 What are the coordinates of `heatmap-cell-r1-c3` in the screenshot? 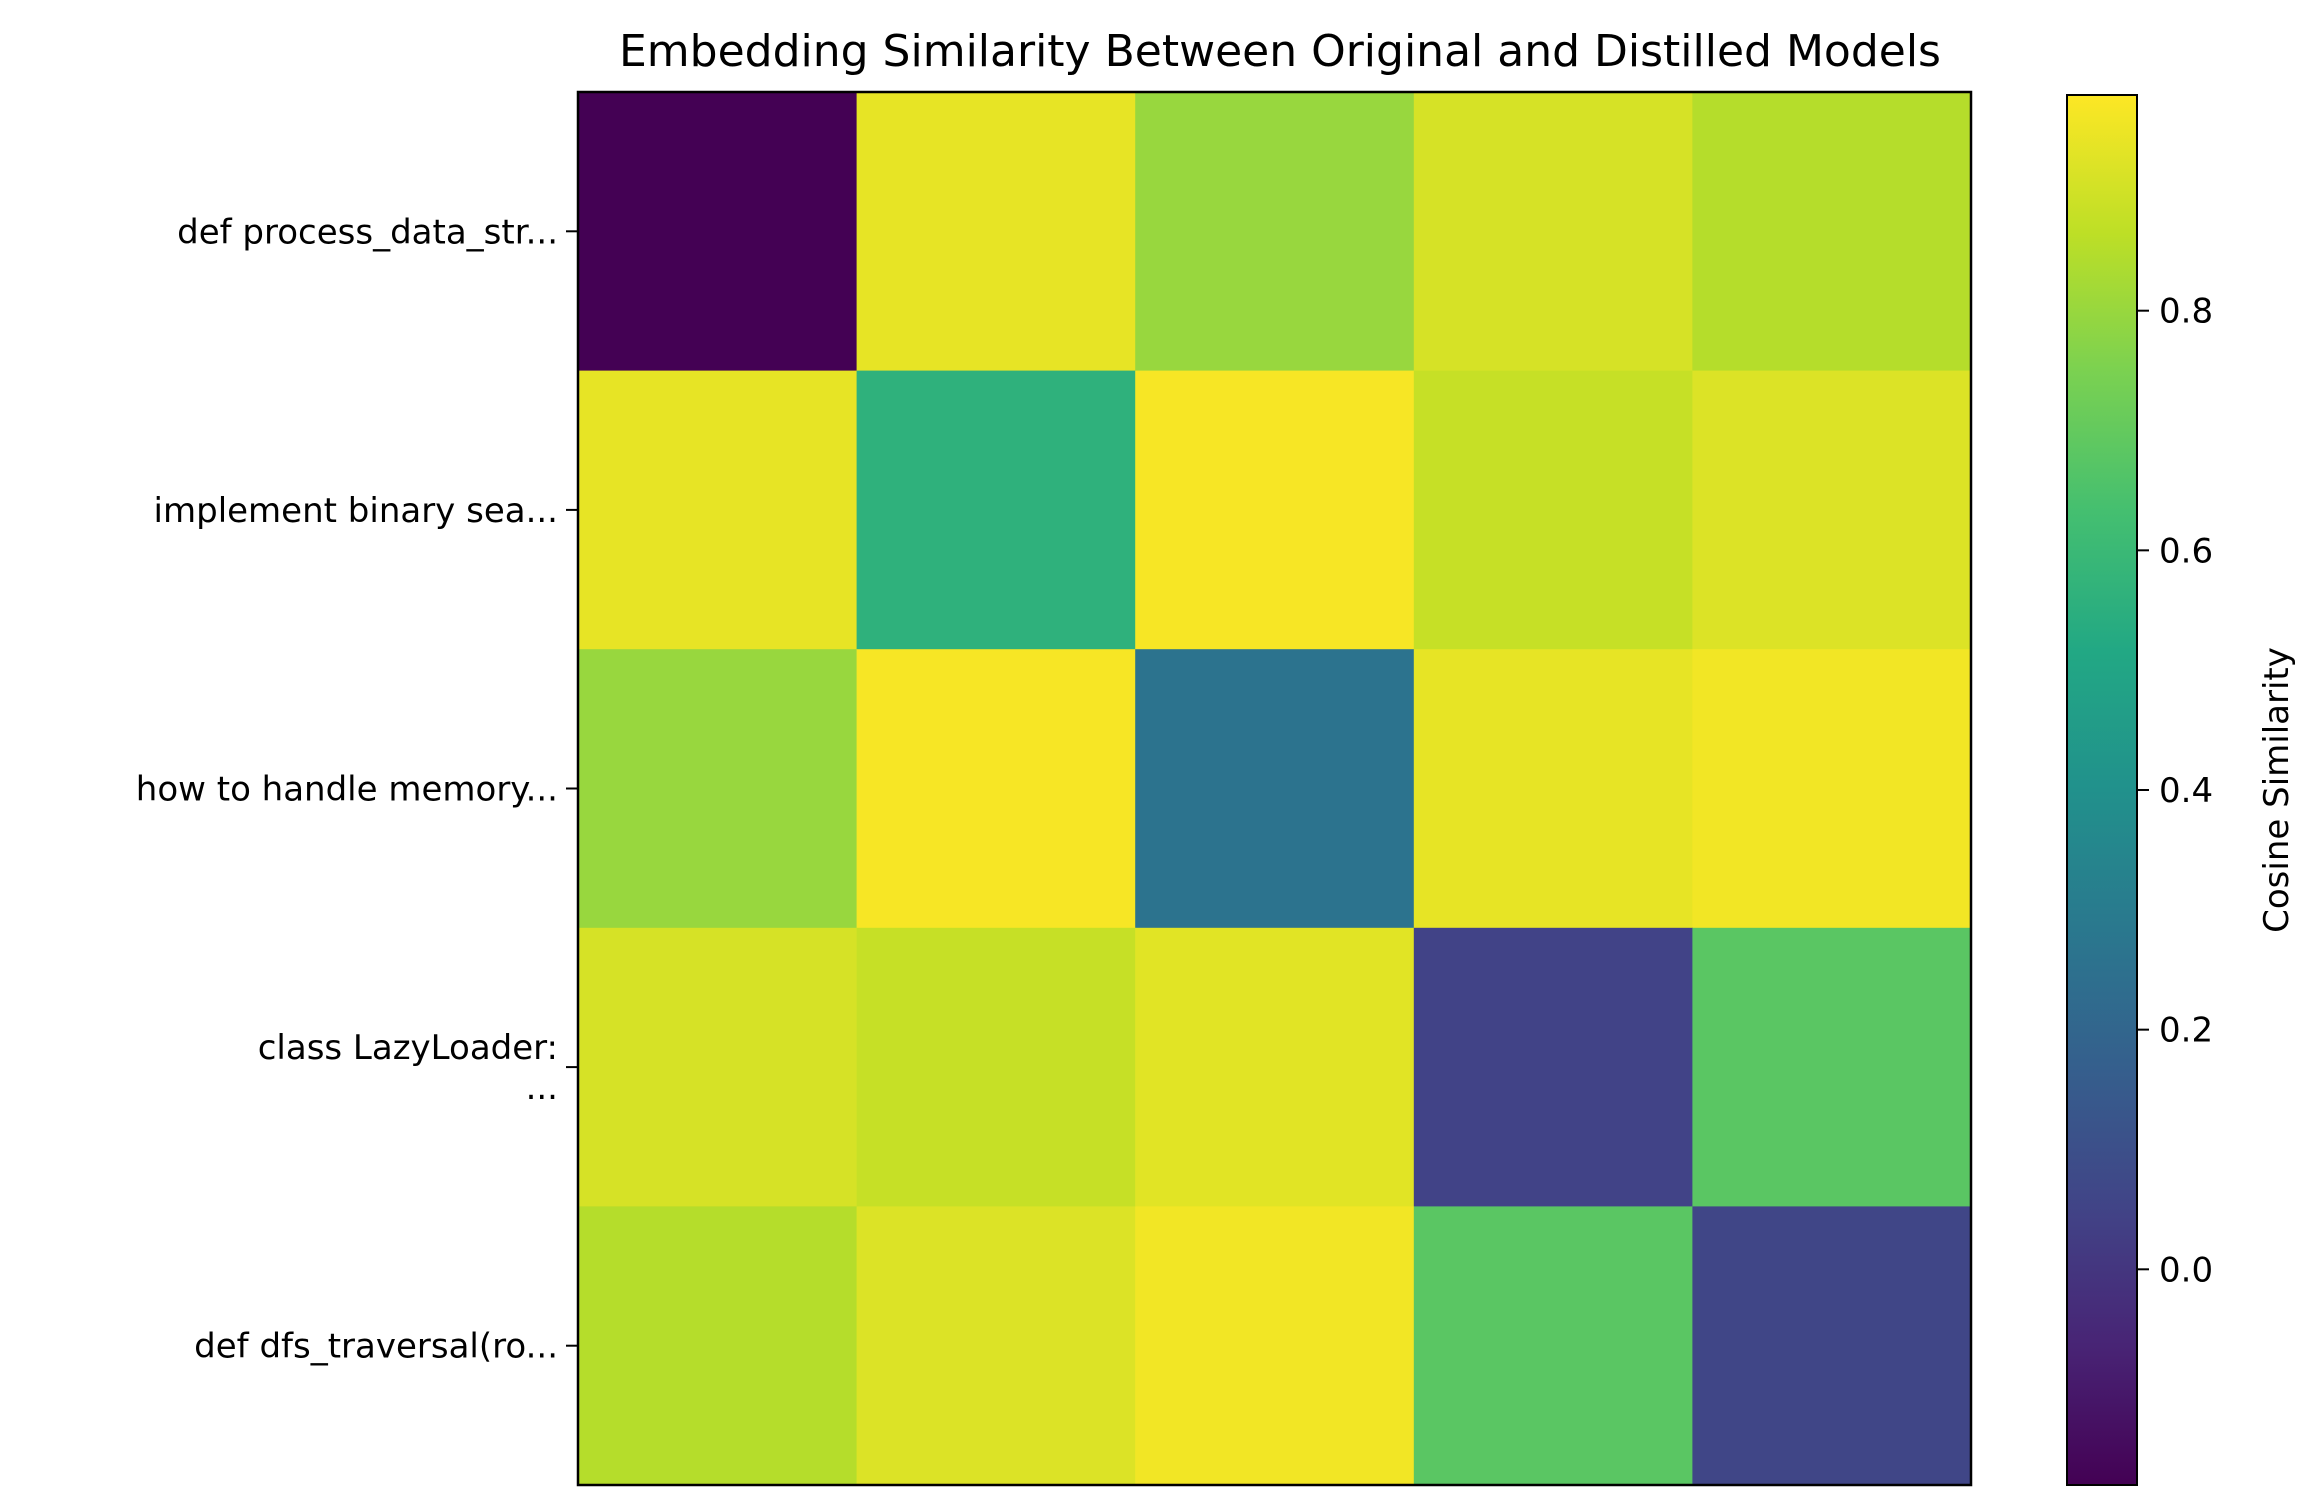 It's located at (1553, 510).